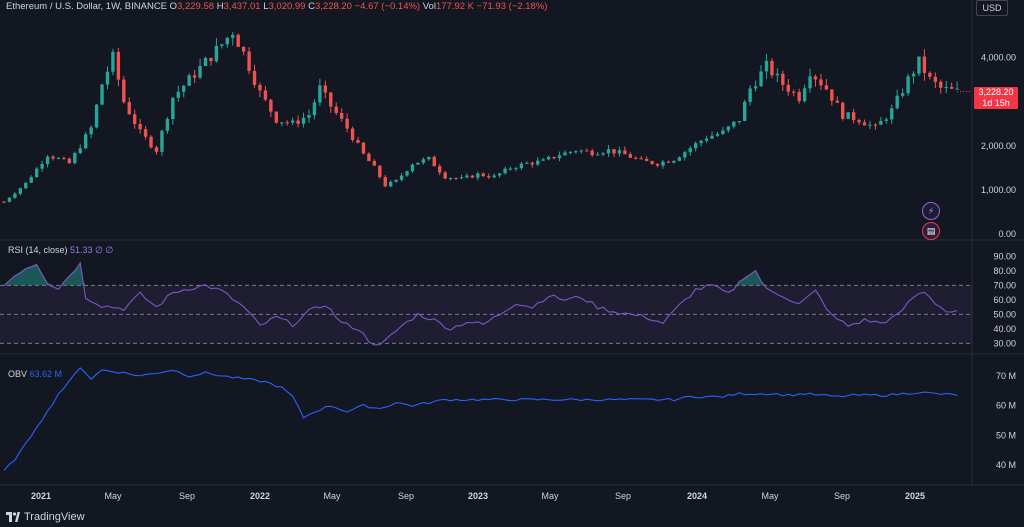 This screenshot has height=527, width=1024. I want to click on volume-change: −71.93 (−2.18%), so click(512, 6).